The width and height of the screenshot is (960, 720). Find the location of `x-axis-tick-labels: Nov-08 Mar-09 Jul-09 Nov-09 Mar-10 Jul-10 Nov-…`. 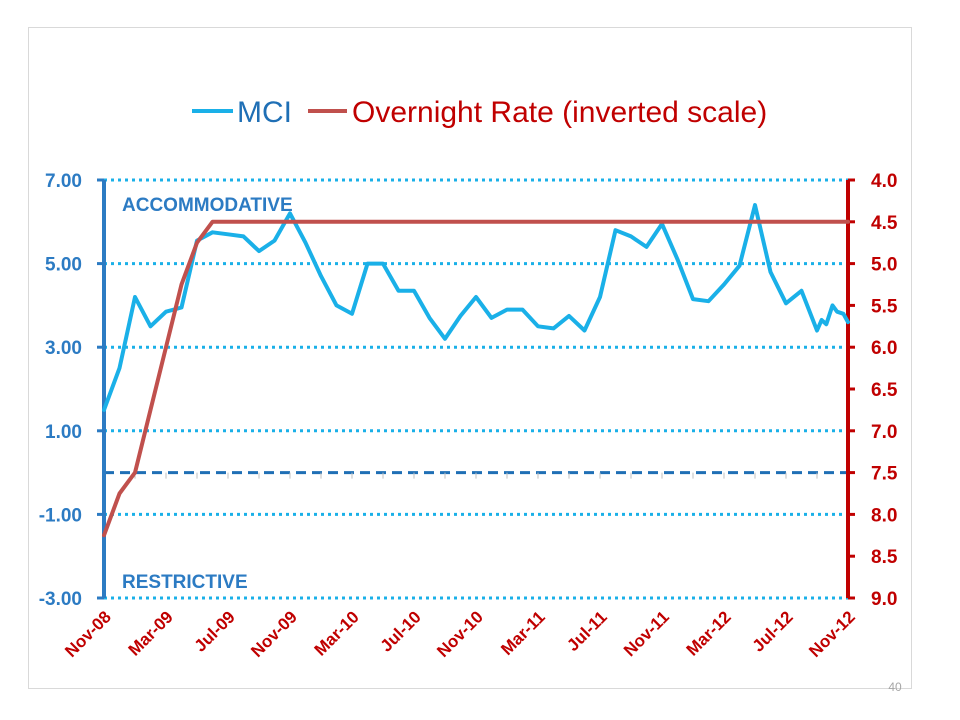

x-axis-tick-labels: Nov-08 Mar-09 Jul-09 Nov-09 Mar-10 Jul-10 Nov-… is located at coordinates (460, 634).